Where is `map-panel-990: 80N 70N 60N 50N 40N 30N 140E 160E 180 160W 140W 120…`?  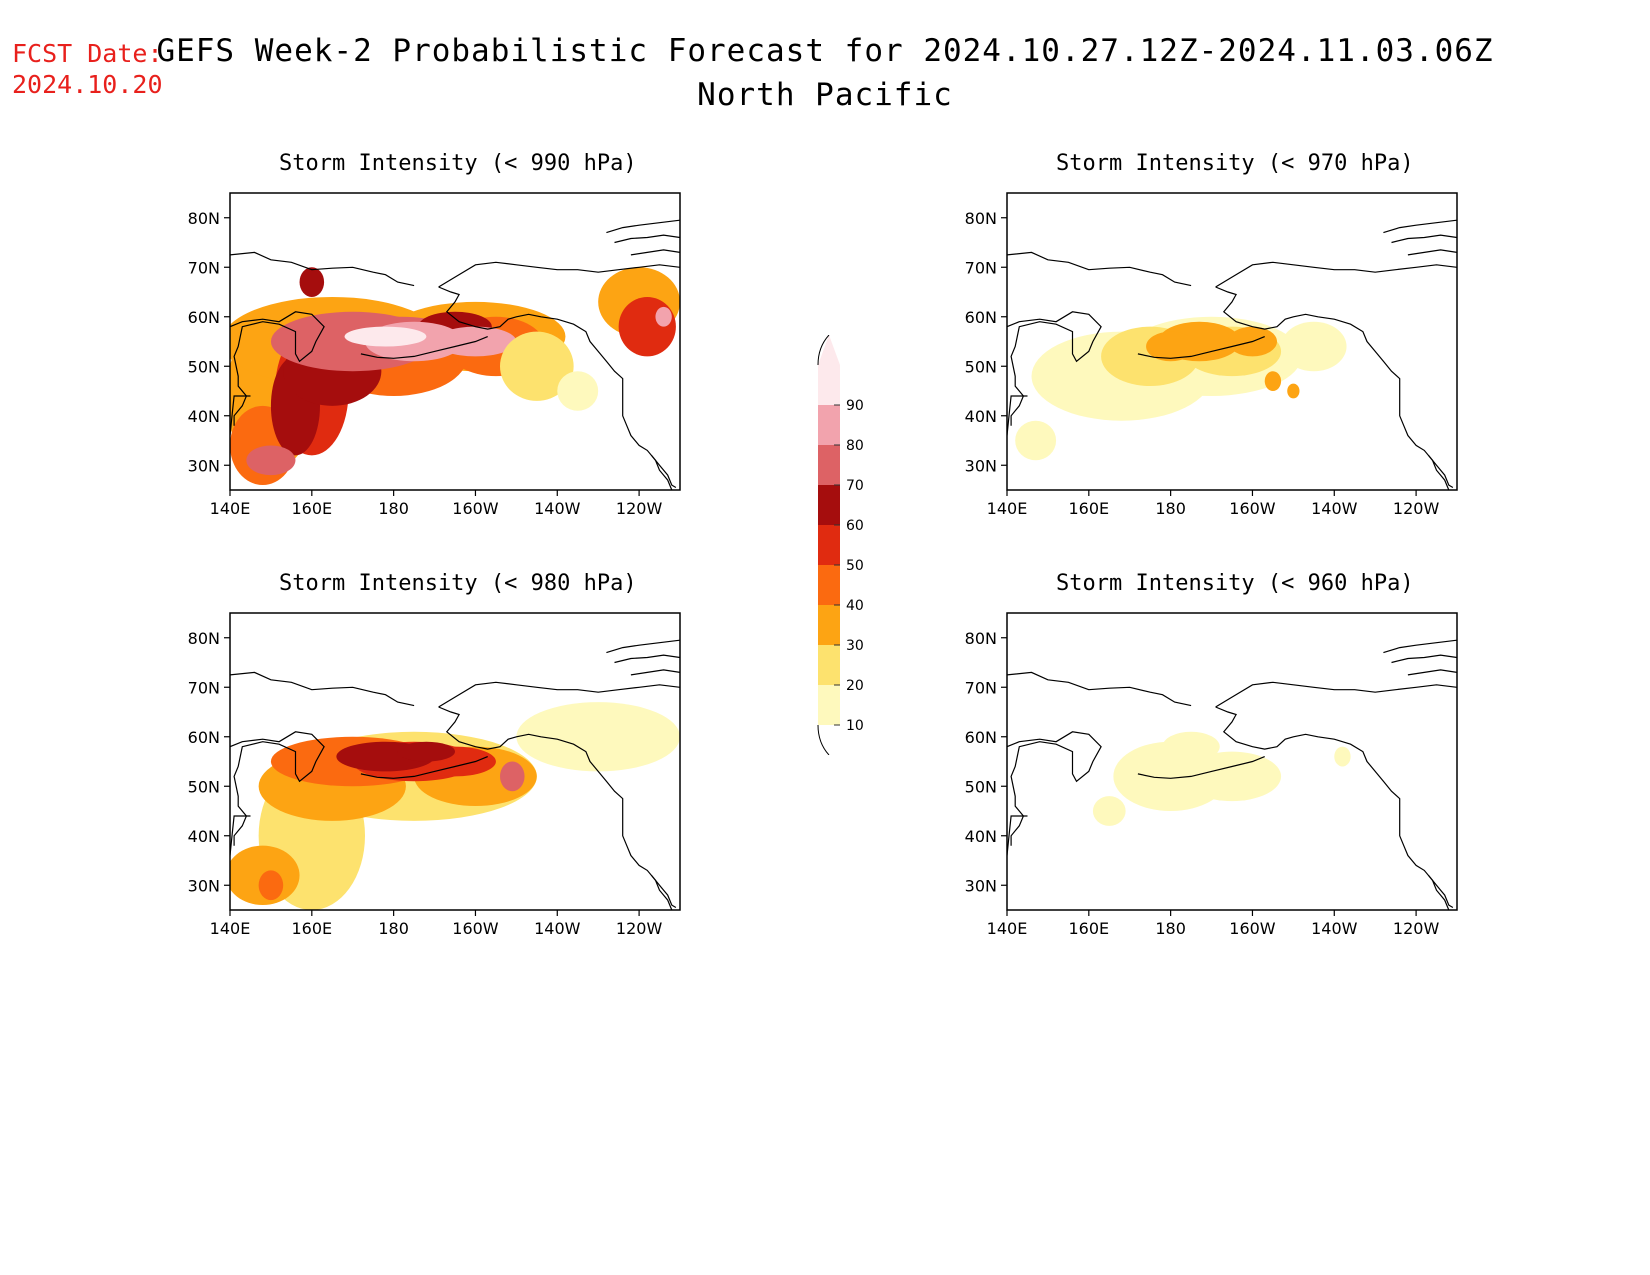
map-panel-990: 80N 70N 60N 50N 40N 30N 140E 160E 180 160W 140W 120… is located at coordinates (434, 355).